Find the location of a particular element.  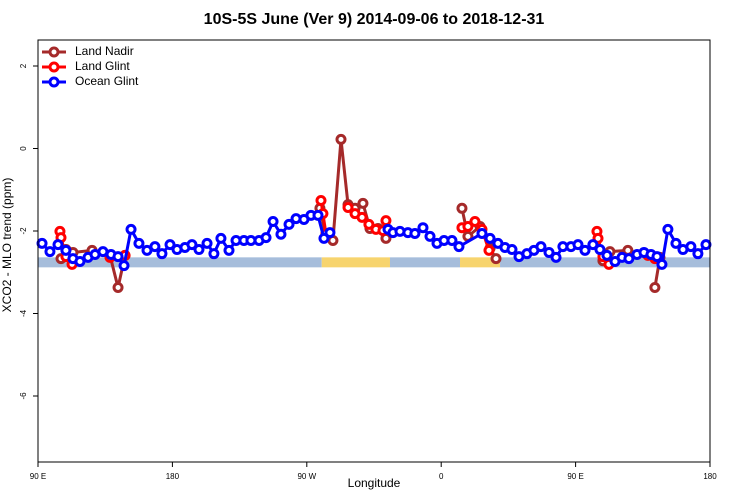

y-tick-label: 0 is located at coordinates (23, 148).